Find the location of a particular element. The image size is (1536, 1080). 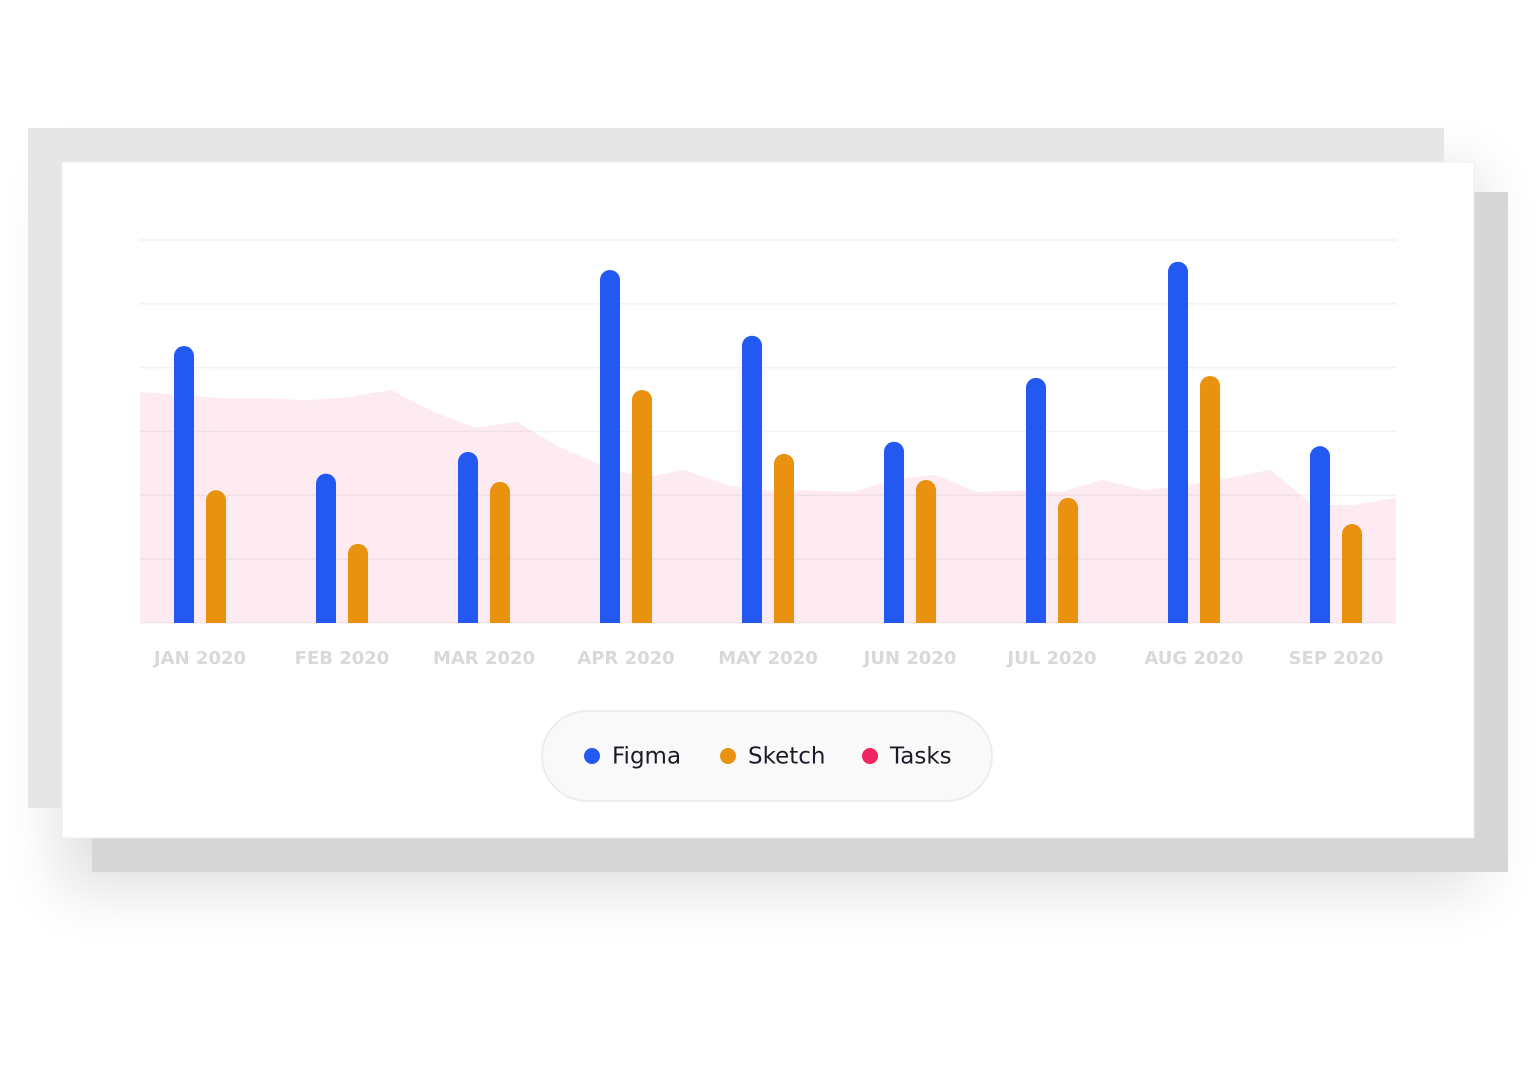

x-tick-label: MAY 2020 is located at coordinates (768, 658).